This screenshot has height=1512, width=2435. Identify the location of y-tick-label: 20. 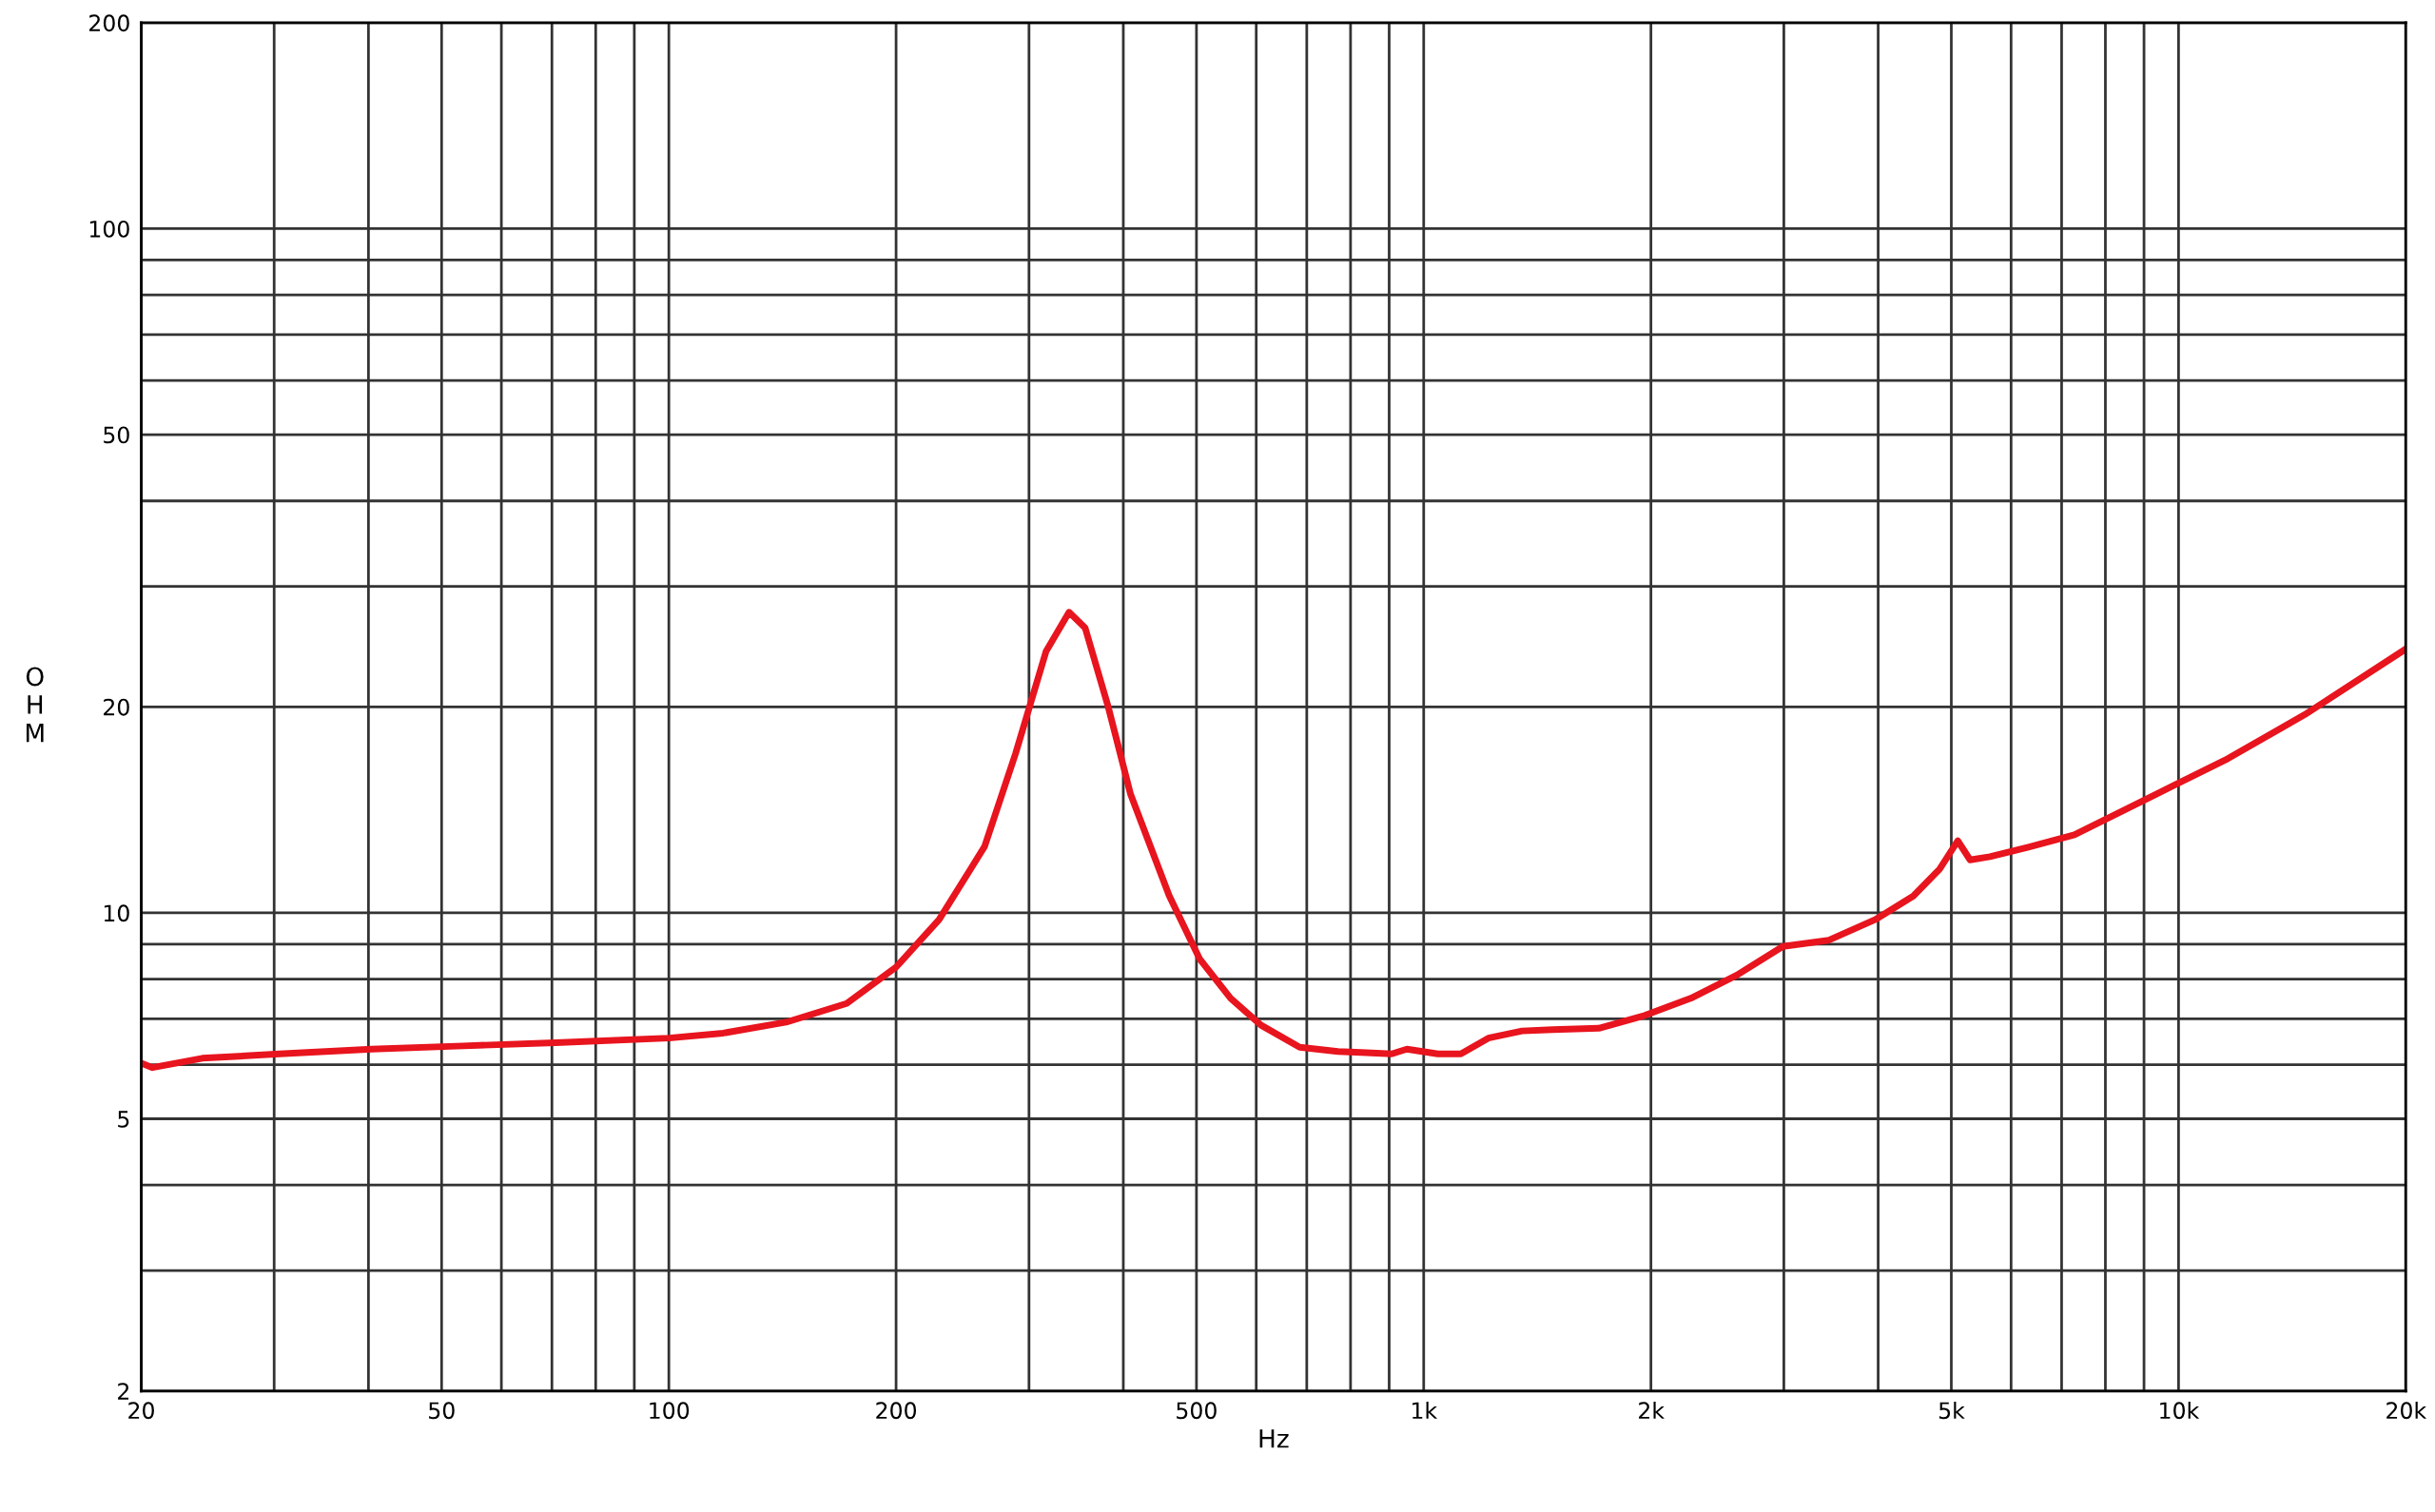
(117, 707).